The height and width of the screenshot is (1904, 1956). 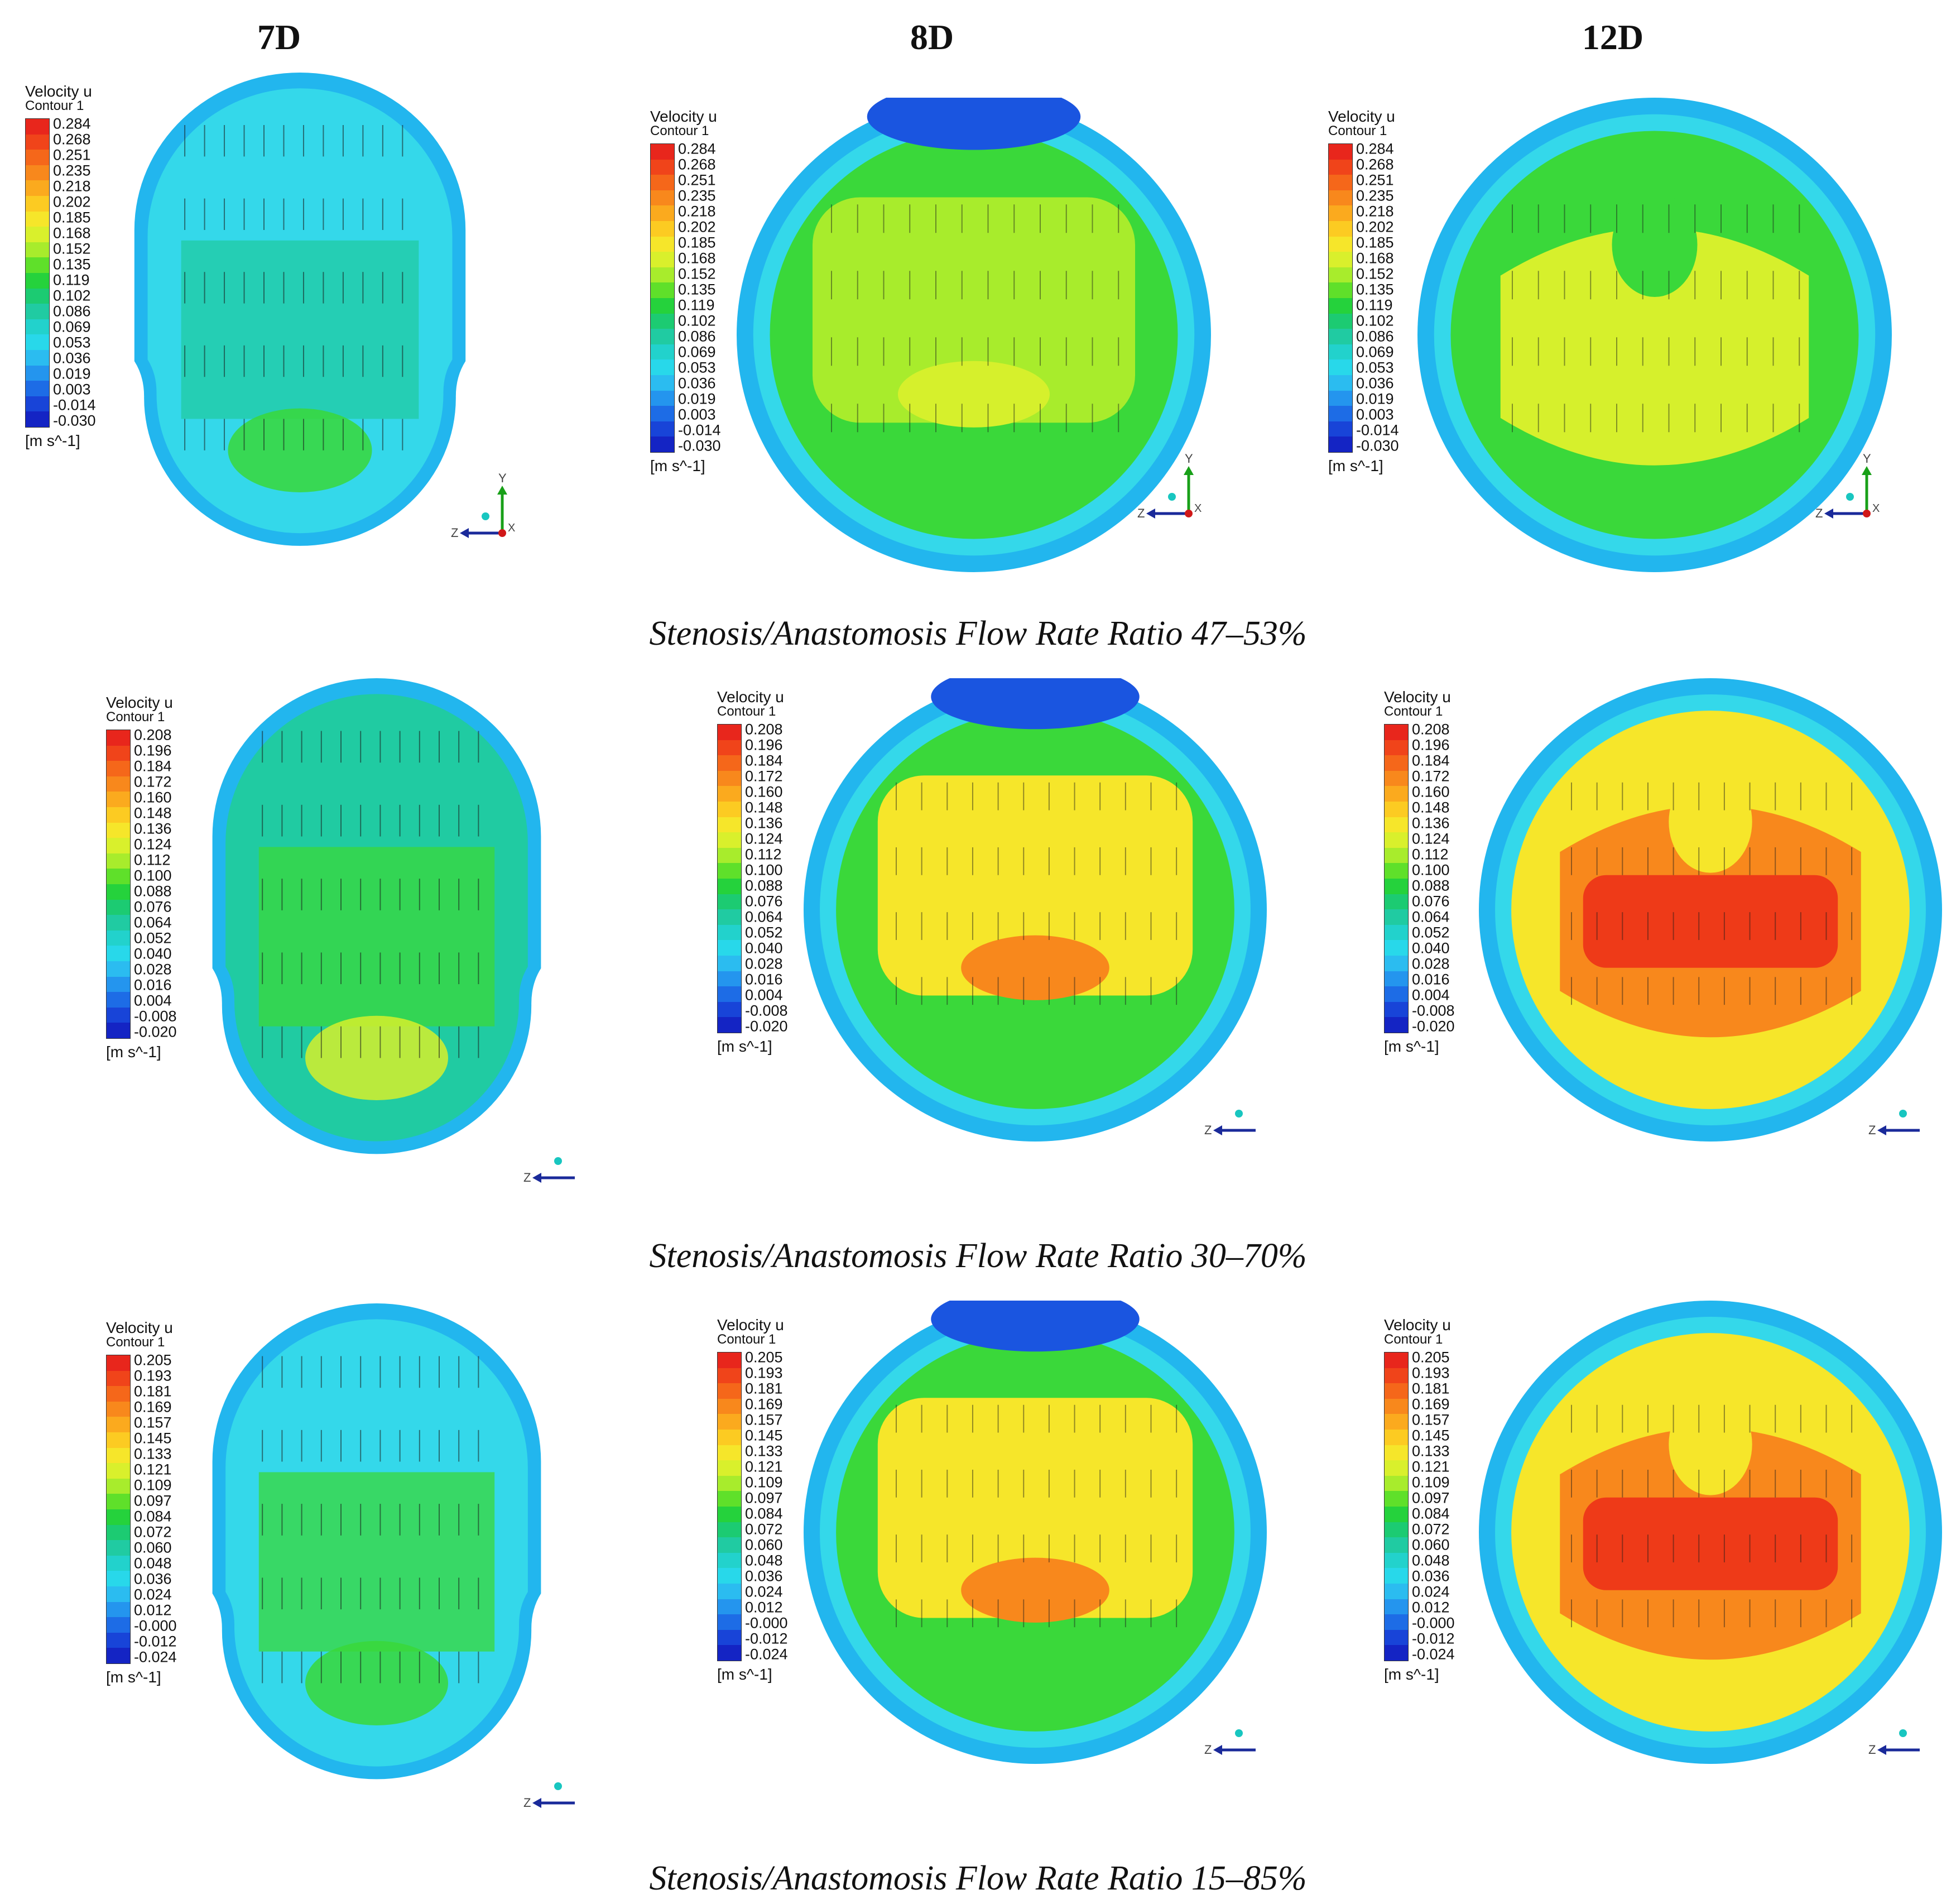 What do you see at coordinates (764, 1529) in the screenshot?
I see `legend-tick: 0.072` at bounding box center [764, 1529].